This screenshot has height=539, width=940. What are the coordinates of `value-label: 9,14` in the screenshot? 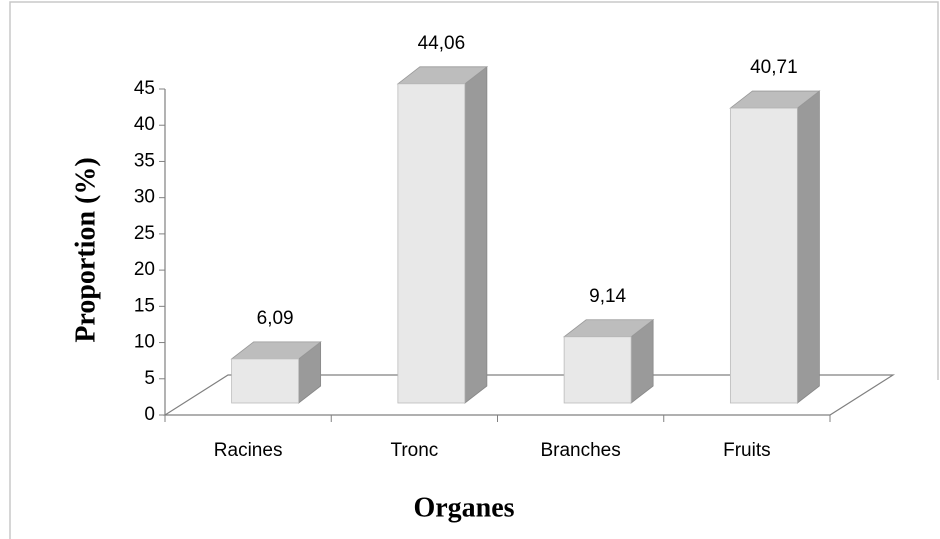 It's located at (607, 296).